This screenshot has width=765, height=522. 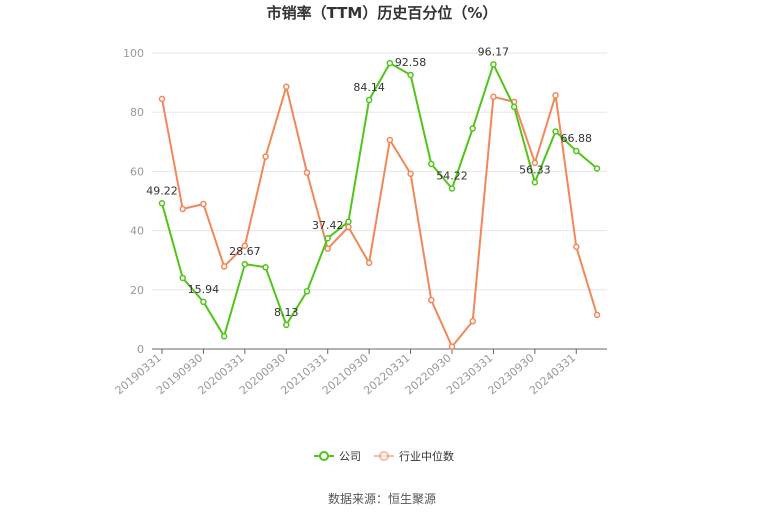 What do you see at coordinates (328, 225) in the screenshot?
I see `data-label: 37.42` at bounding box center [328, 225].